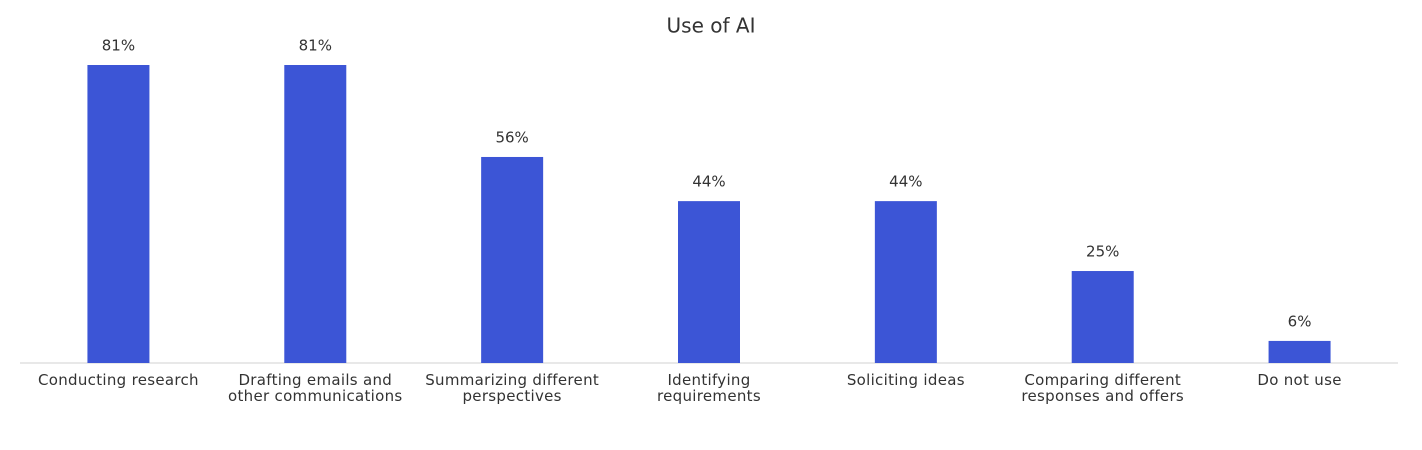 The image size is (1422, 450). I want to click on chart-title: Use of AI, so click(711, 26).